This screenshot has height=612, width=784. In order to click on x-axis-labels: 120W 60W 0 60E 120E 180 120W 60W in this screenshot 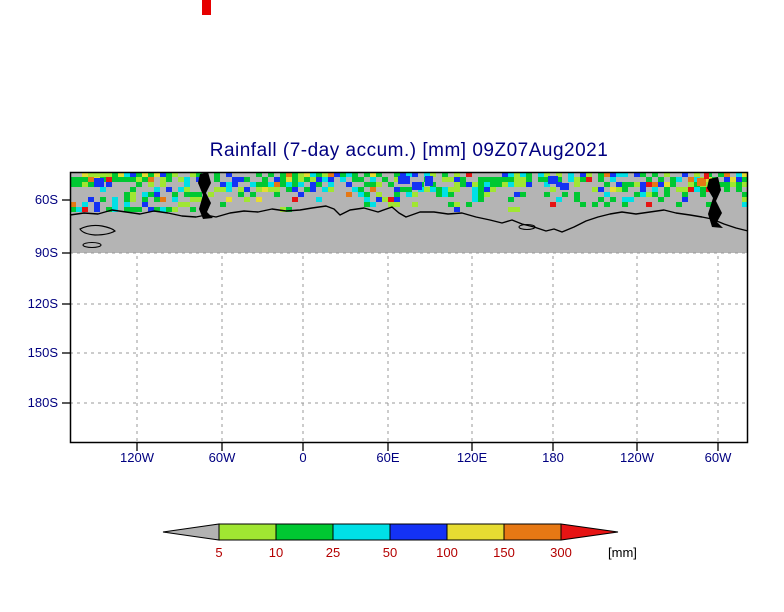, I will do `click(426, 457)`.